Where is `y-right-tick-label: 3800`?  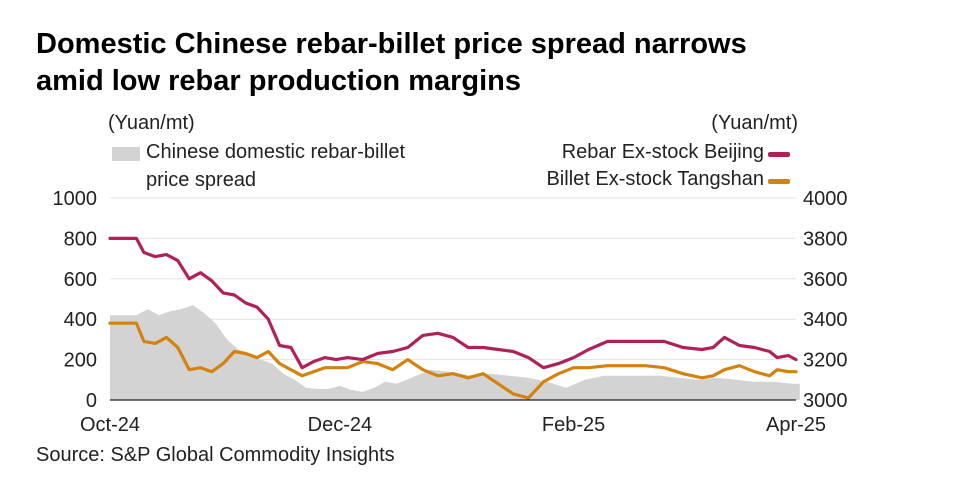 y-right-tick-label: 3800 is located at coordinates (825, 239).